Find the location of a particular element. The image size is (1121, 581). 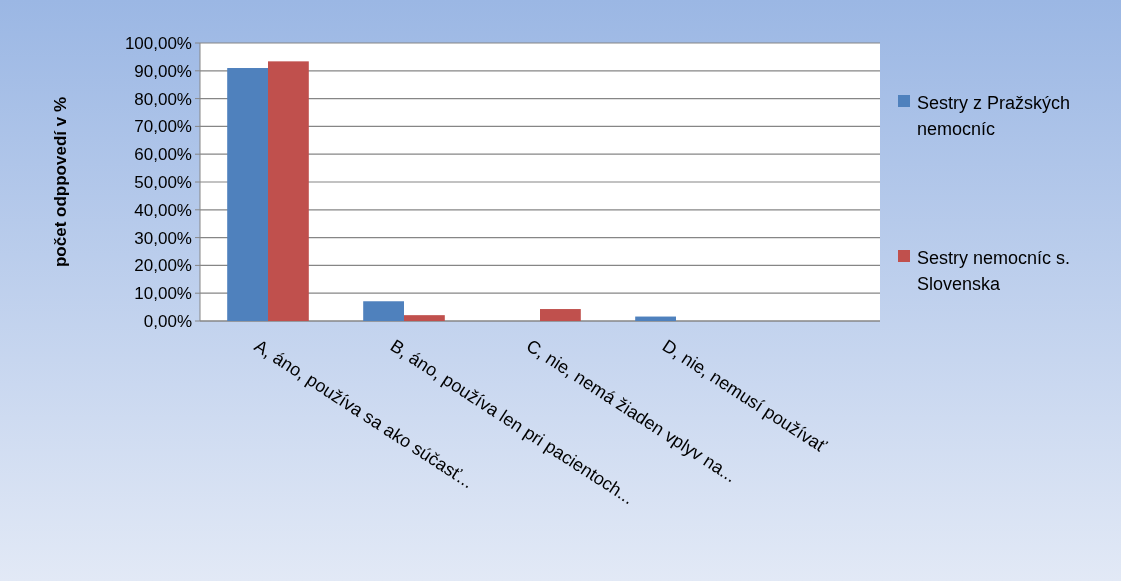

y-tick-label: 30,00% is located at coordinates (163, 238).